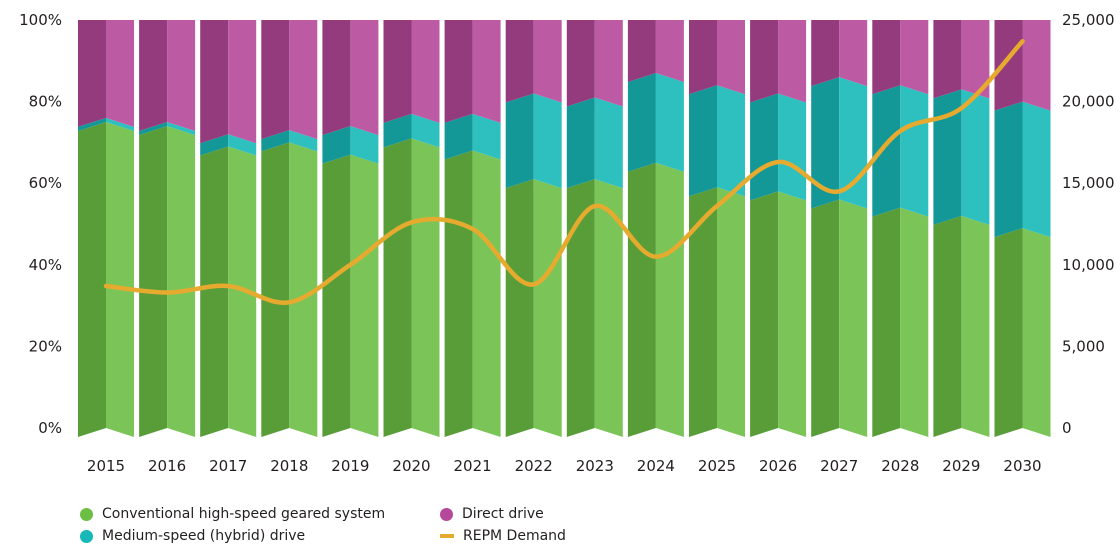  I want to click on x-tick-label: 2022, so click(534, 466).